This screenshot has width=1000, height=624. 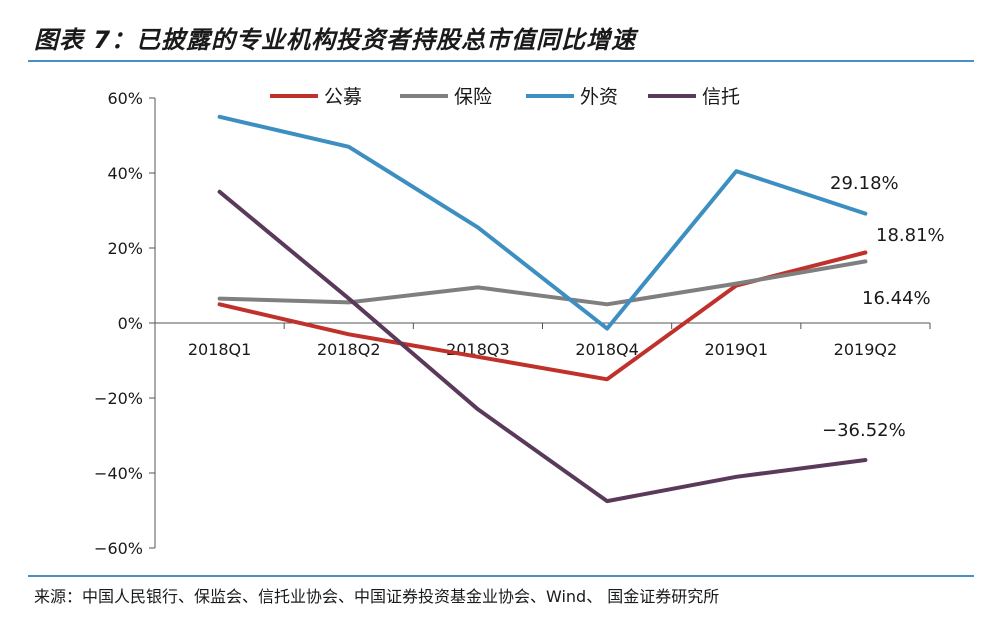 I want to click on legend-label: 公募, so click(x=343, y=97).